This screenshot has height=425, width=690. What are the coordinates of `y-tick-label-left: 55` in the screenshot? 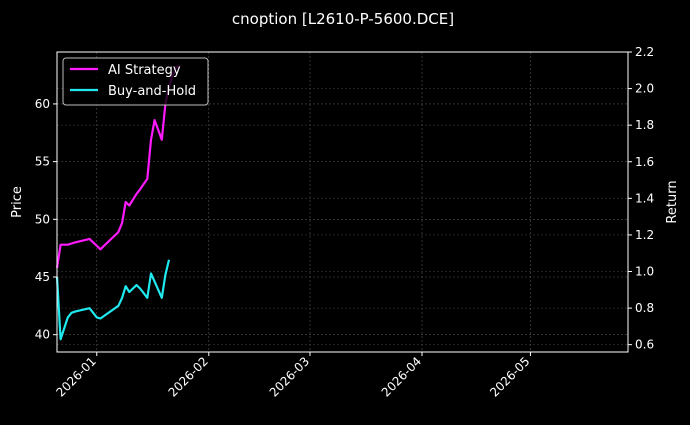 It's located at (42, 162).